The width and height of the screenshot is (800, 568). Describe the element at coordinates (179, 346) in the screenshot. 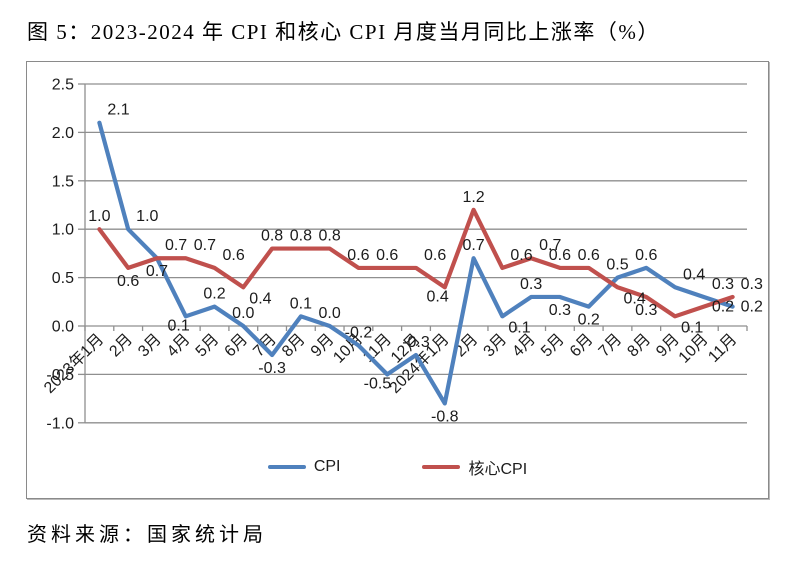

I see `svg-text: 4月` at that location.